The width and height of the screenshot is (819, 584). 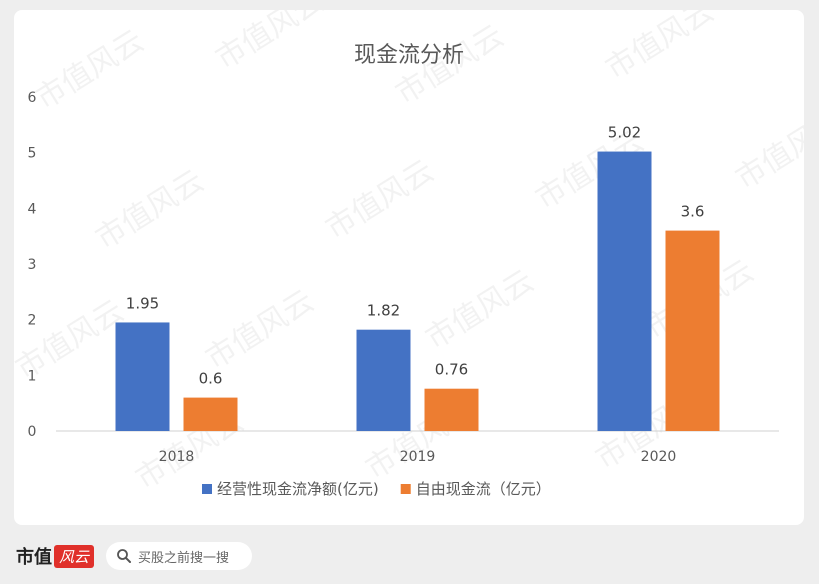 I want to click on legend-label-series-1: 自由现金流（亿元）, so click(x=483, y=489).